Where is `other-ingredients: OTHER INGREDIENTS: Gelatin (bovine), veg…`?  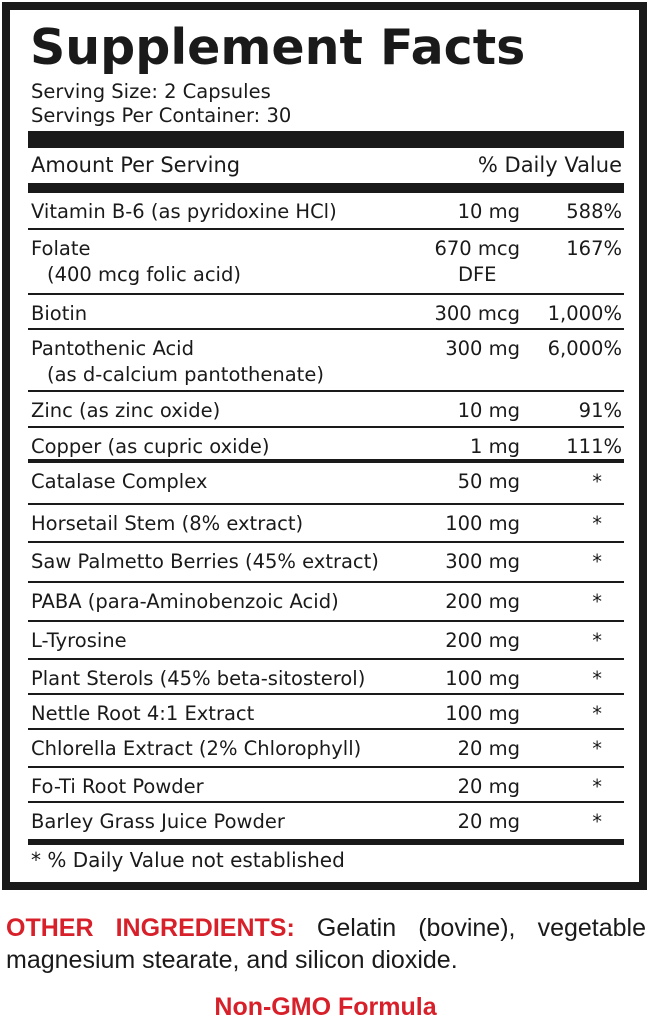 other-ingredients: OTHER INGREDIENTS: Gelatin (bovine), veg… is located at coordinates (326, 944).